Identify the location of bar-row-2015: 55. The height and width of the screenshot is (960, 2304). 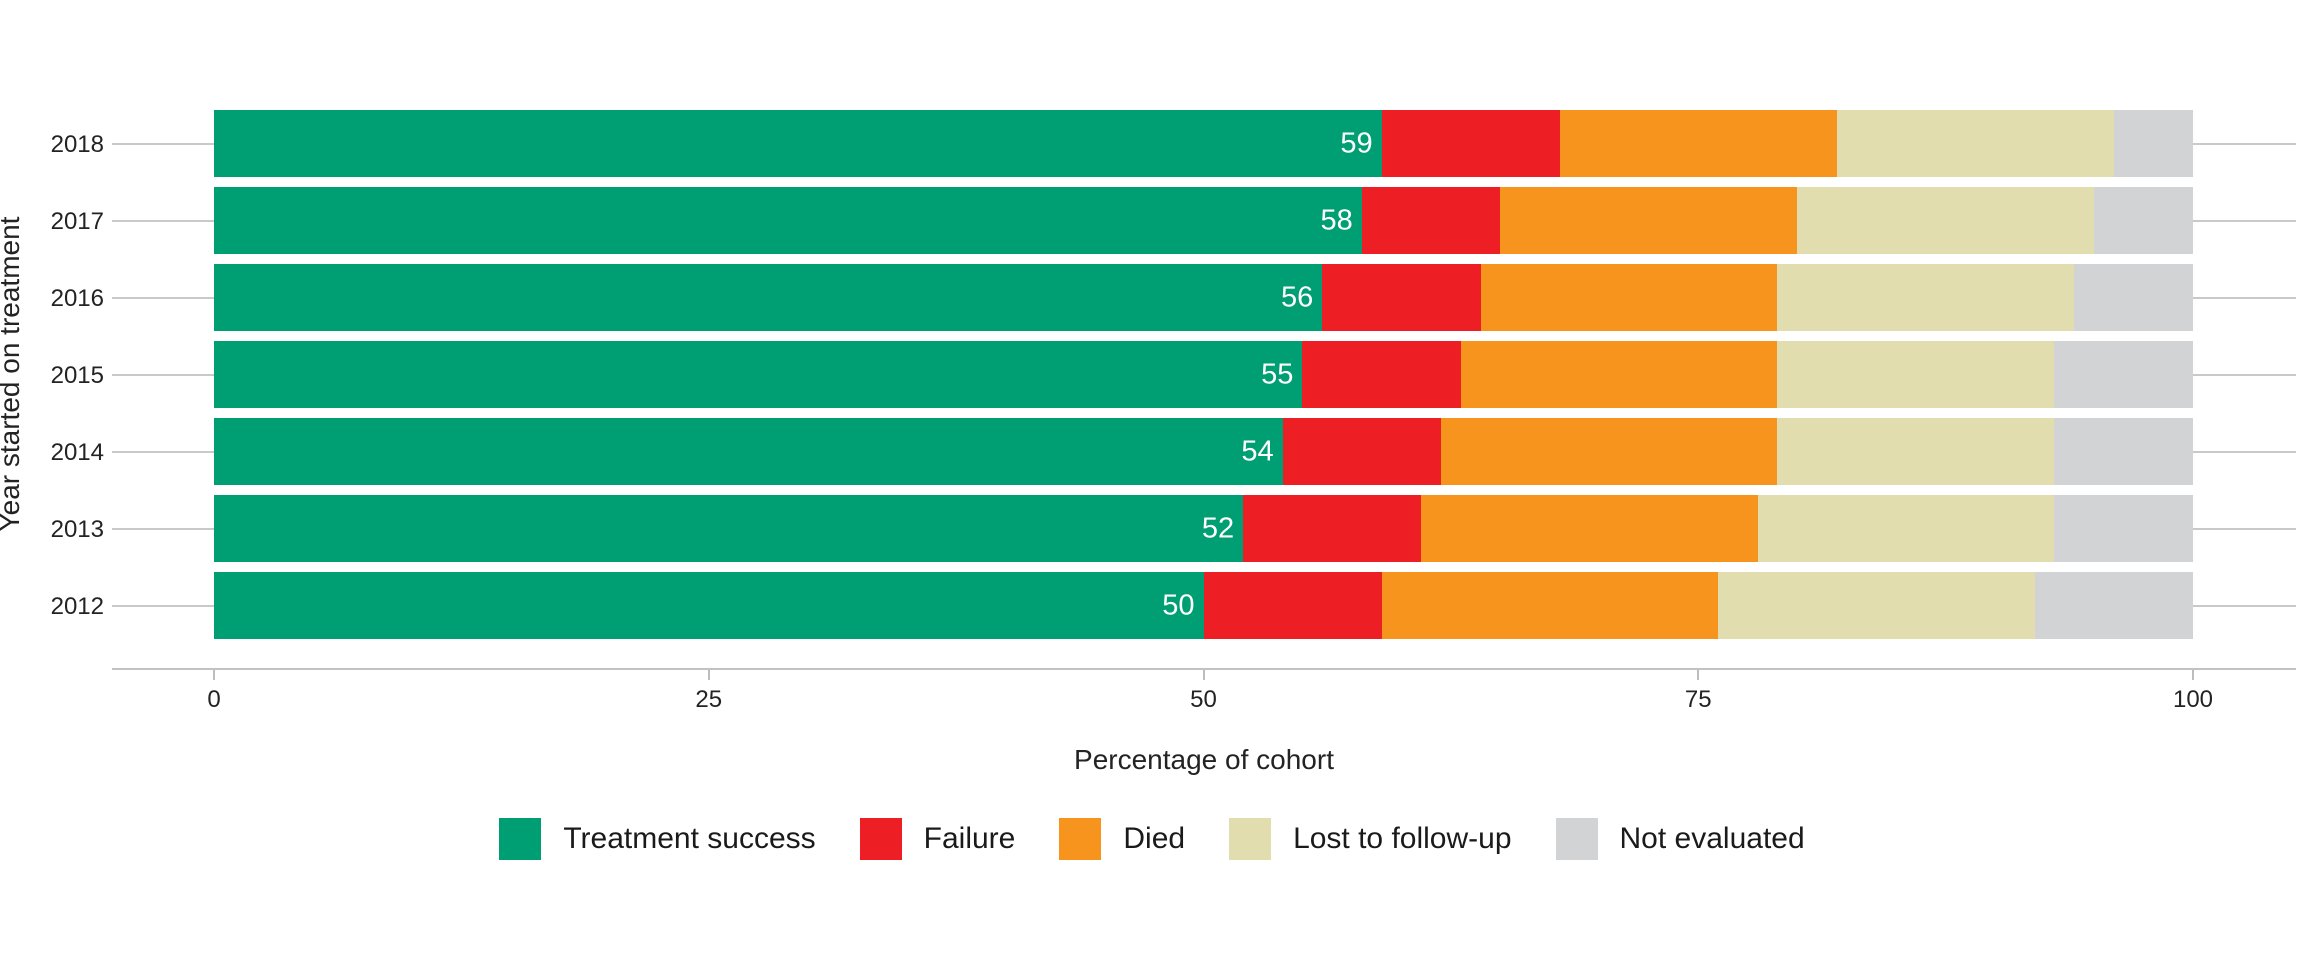
(1203, 374).